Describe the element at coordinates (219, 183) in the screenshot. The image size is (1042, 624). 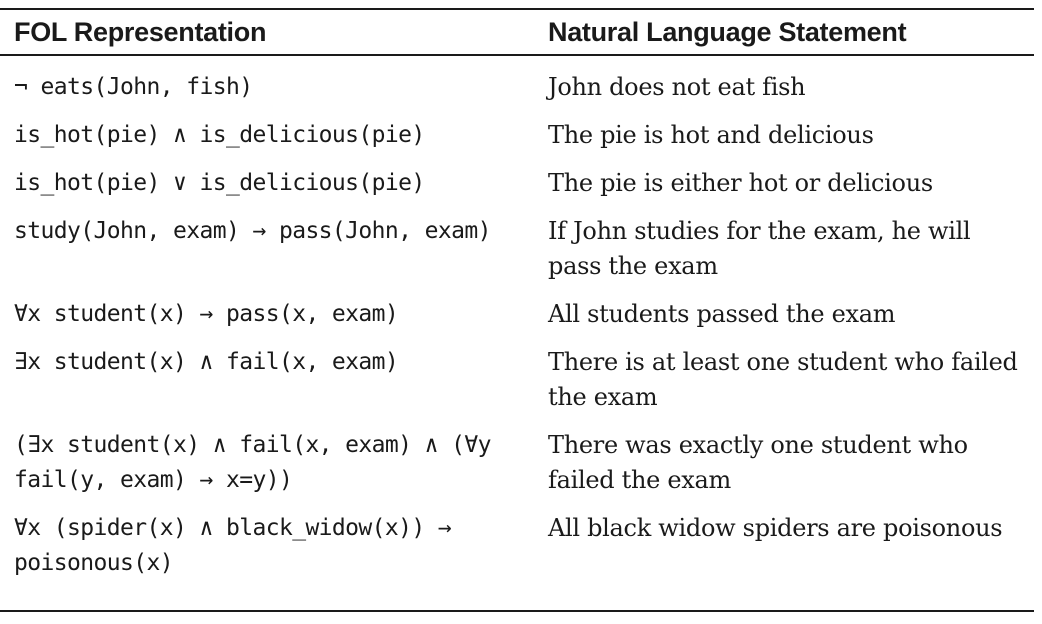
I see `fol-cell: is_hot(pie) ∨ is_delicious(pie)` at that location.